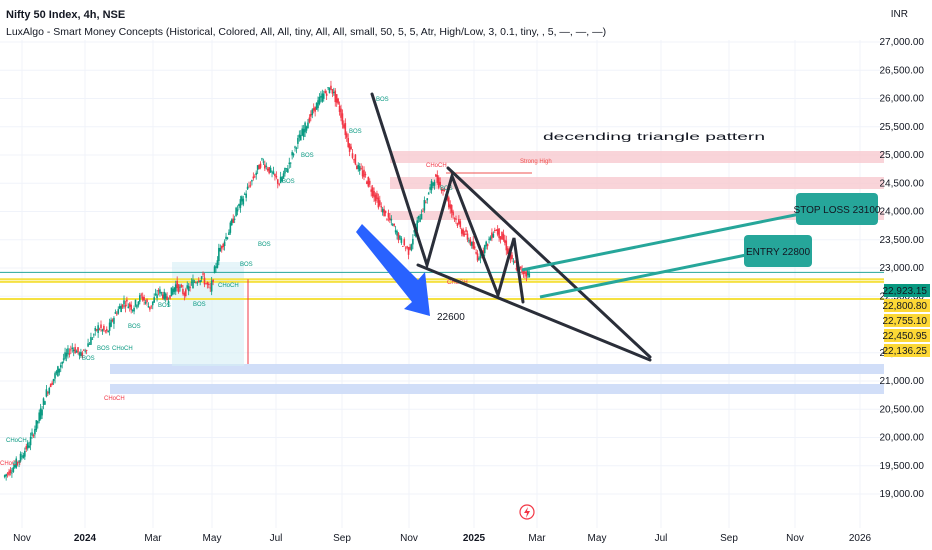 Image resolution: width=932 pixels, height=550 pixels. What do you see at coordinates (905, 336) in the screenshot?
I see `price-label-text: 22,450.95` at bounding box center [905, 336].